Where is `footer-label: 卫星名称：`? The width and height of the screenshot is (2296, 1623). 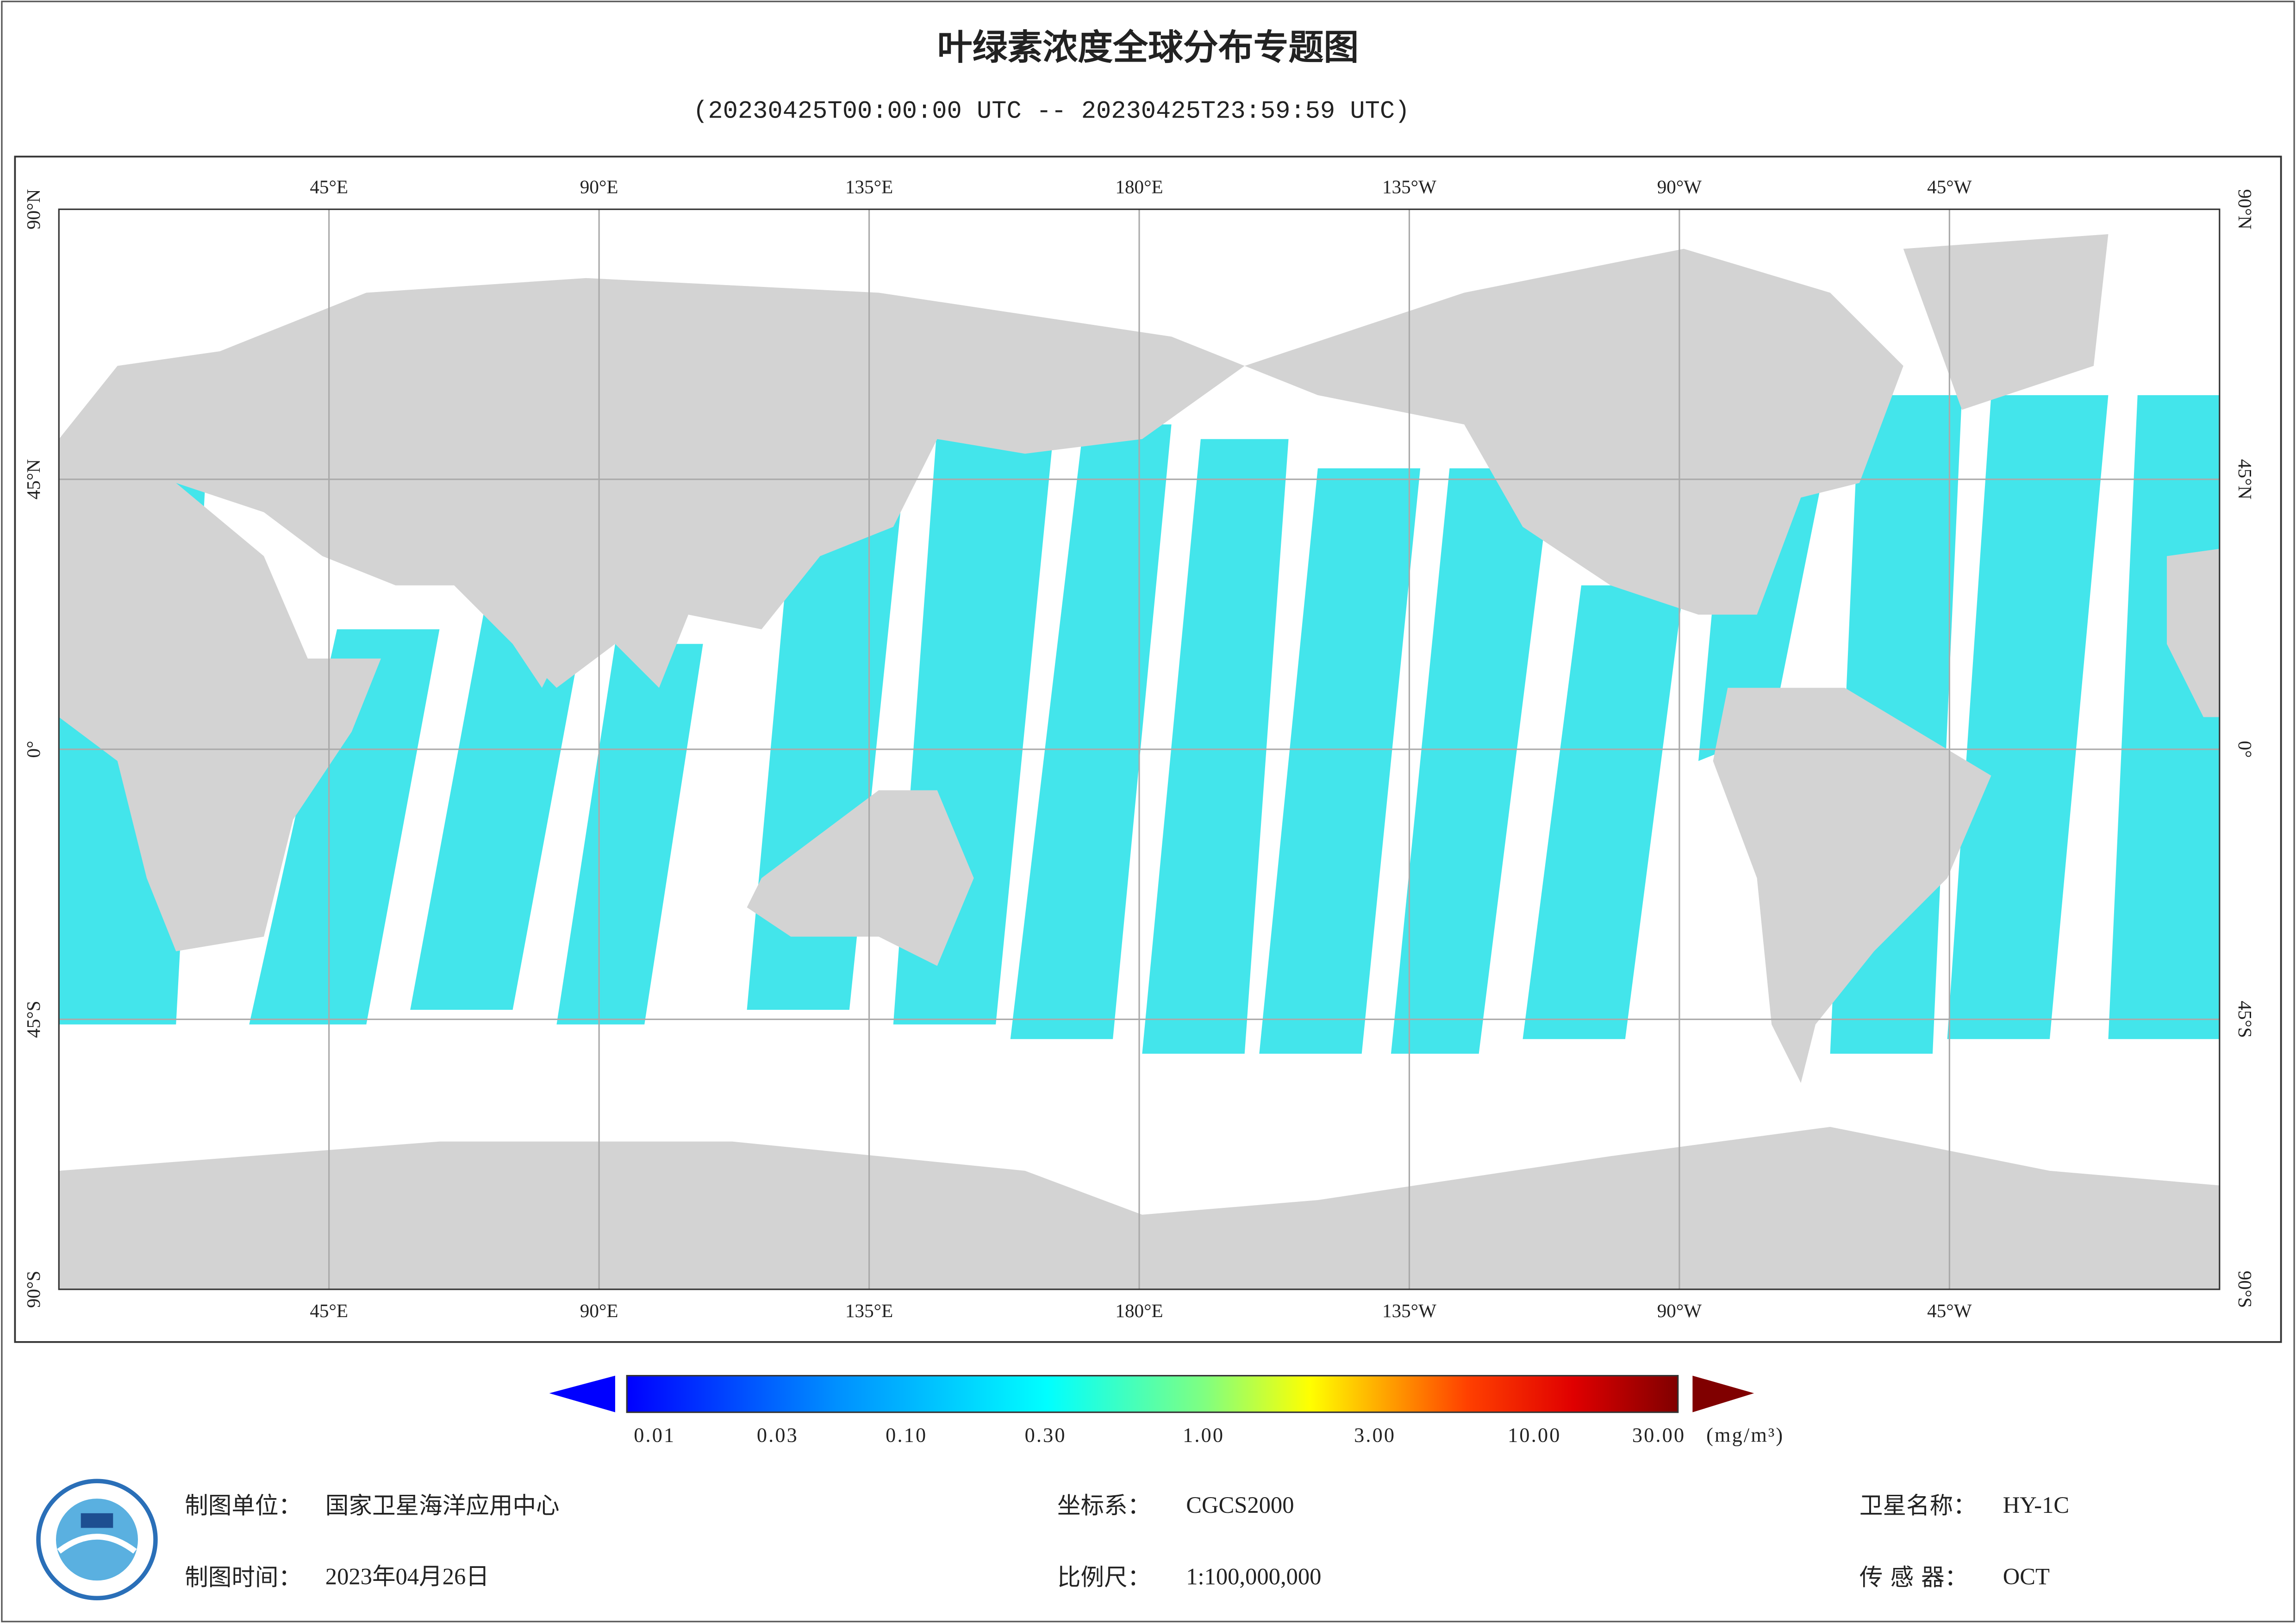 footer-label: 卫星名称： is located at coordinates (1918, 1505).